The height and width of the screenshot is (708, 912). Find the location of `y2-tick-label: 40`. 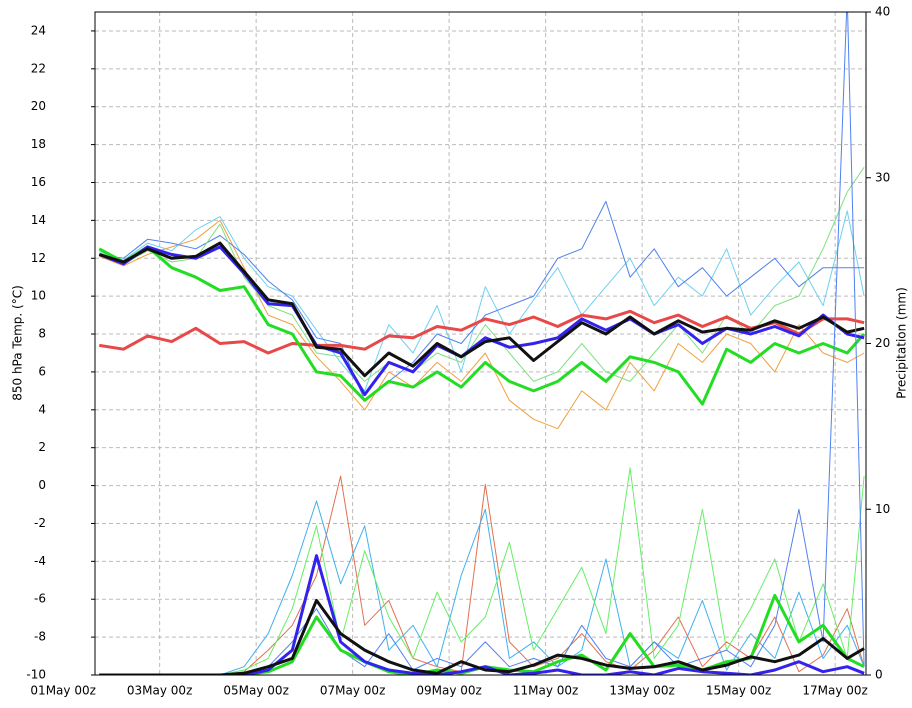

y2-tick-label: 40 is located at coordinates (882, 12).